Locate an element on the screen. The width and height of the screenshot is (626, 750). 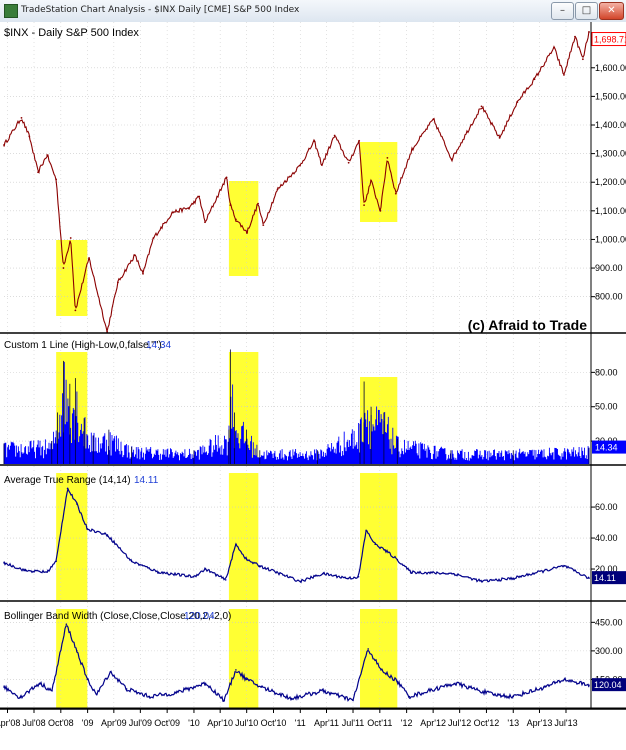
y-tick-label: 1,300.00 is located at coordinates (610, 154).